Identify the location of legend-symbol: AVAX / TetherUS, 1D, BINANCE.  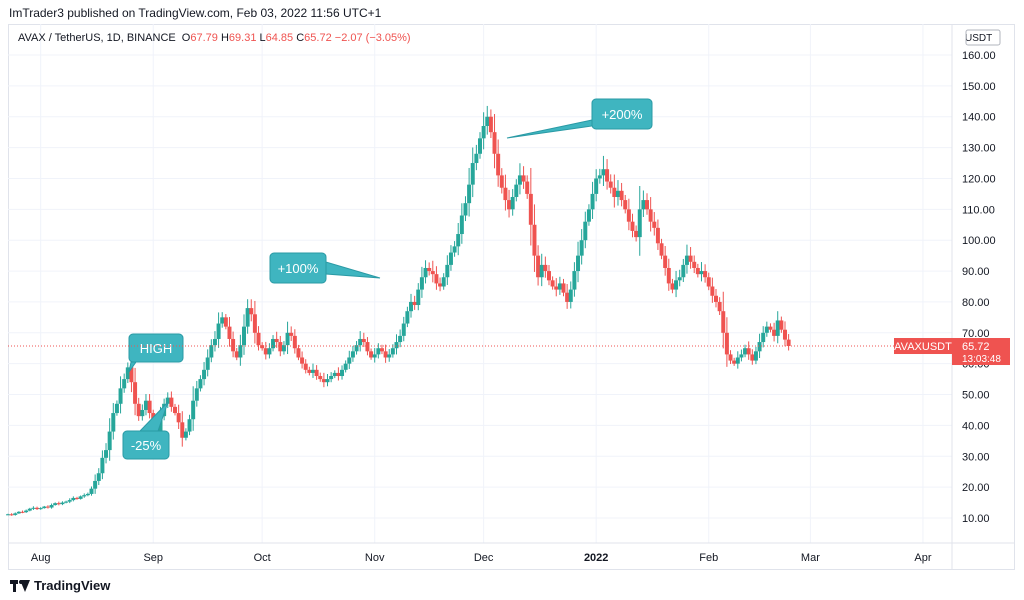
(97, 38).